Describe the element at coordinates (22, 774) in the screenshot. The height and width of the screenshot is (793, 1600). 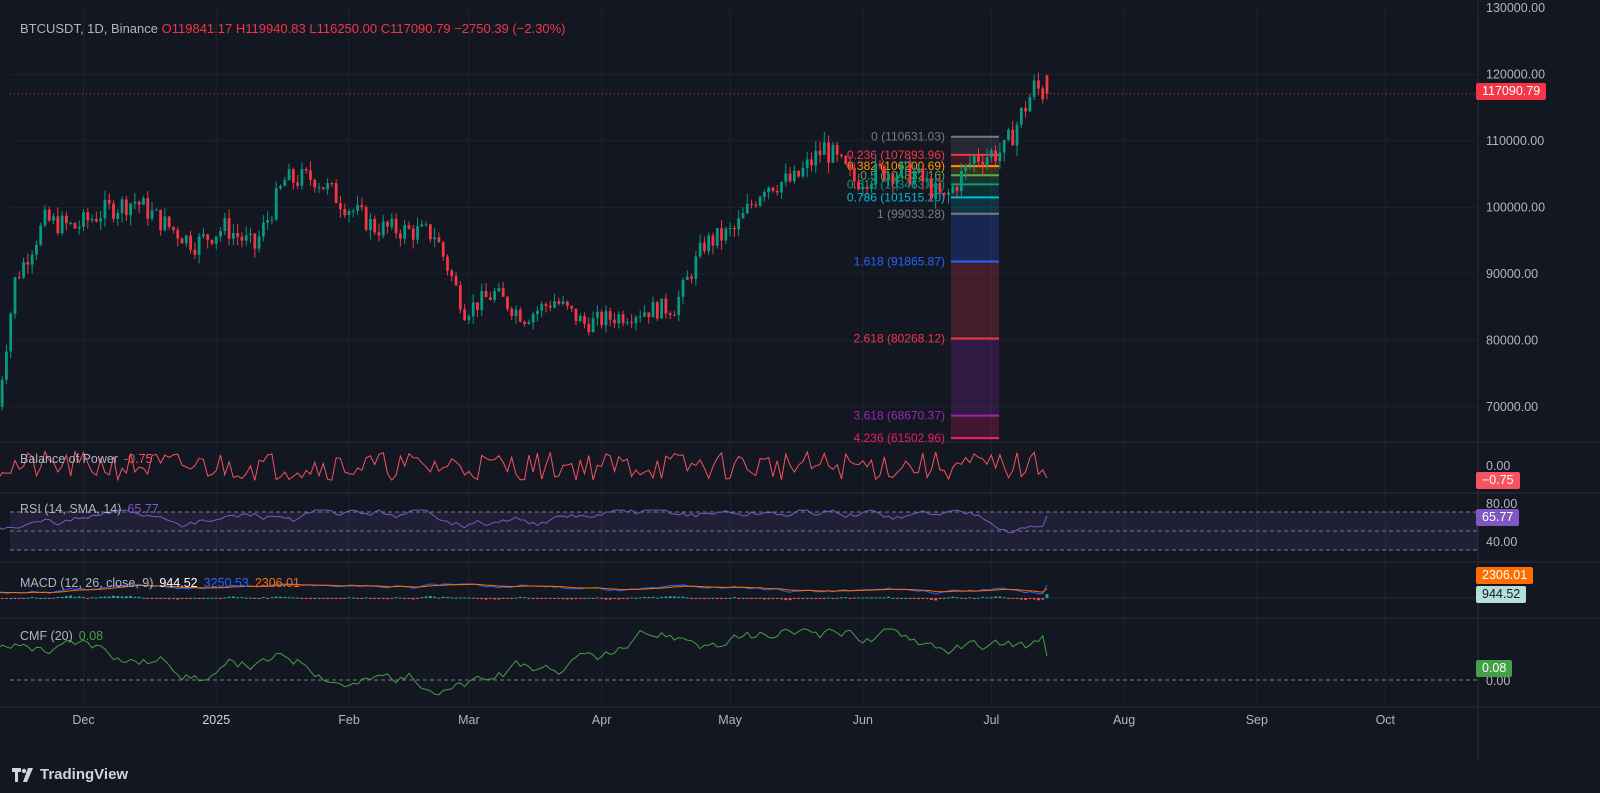
I see `tradingview-icon` at that location.